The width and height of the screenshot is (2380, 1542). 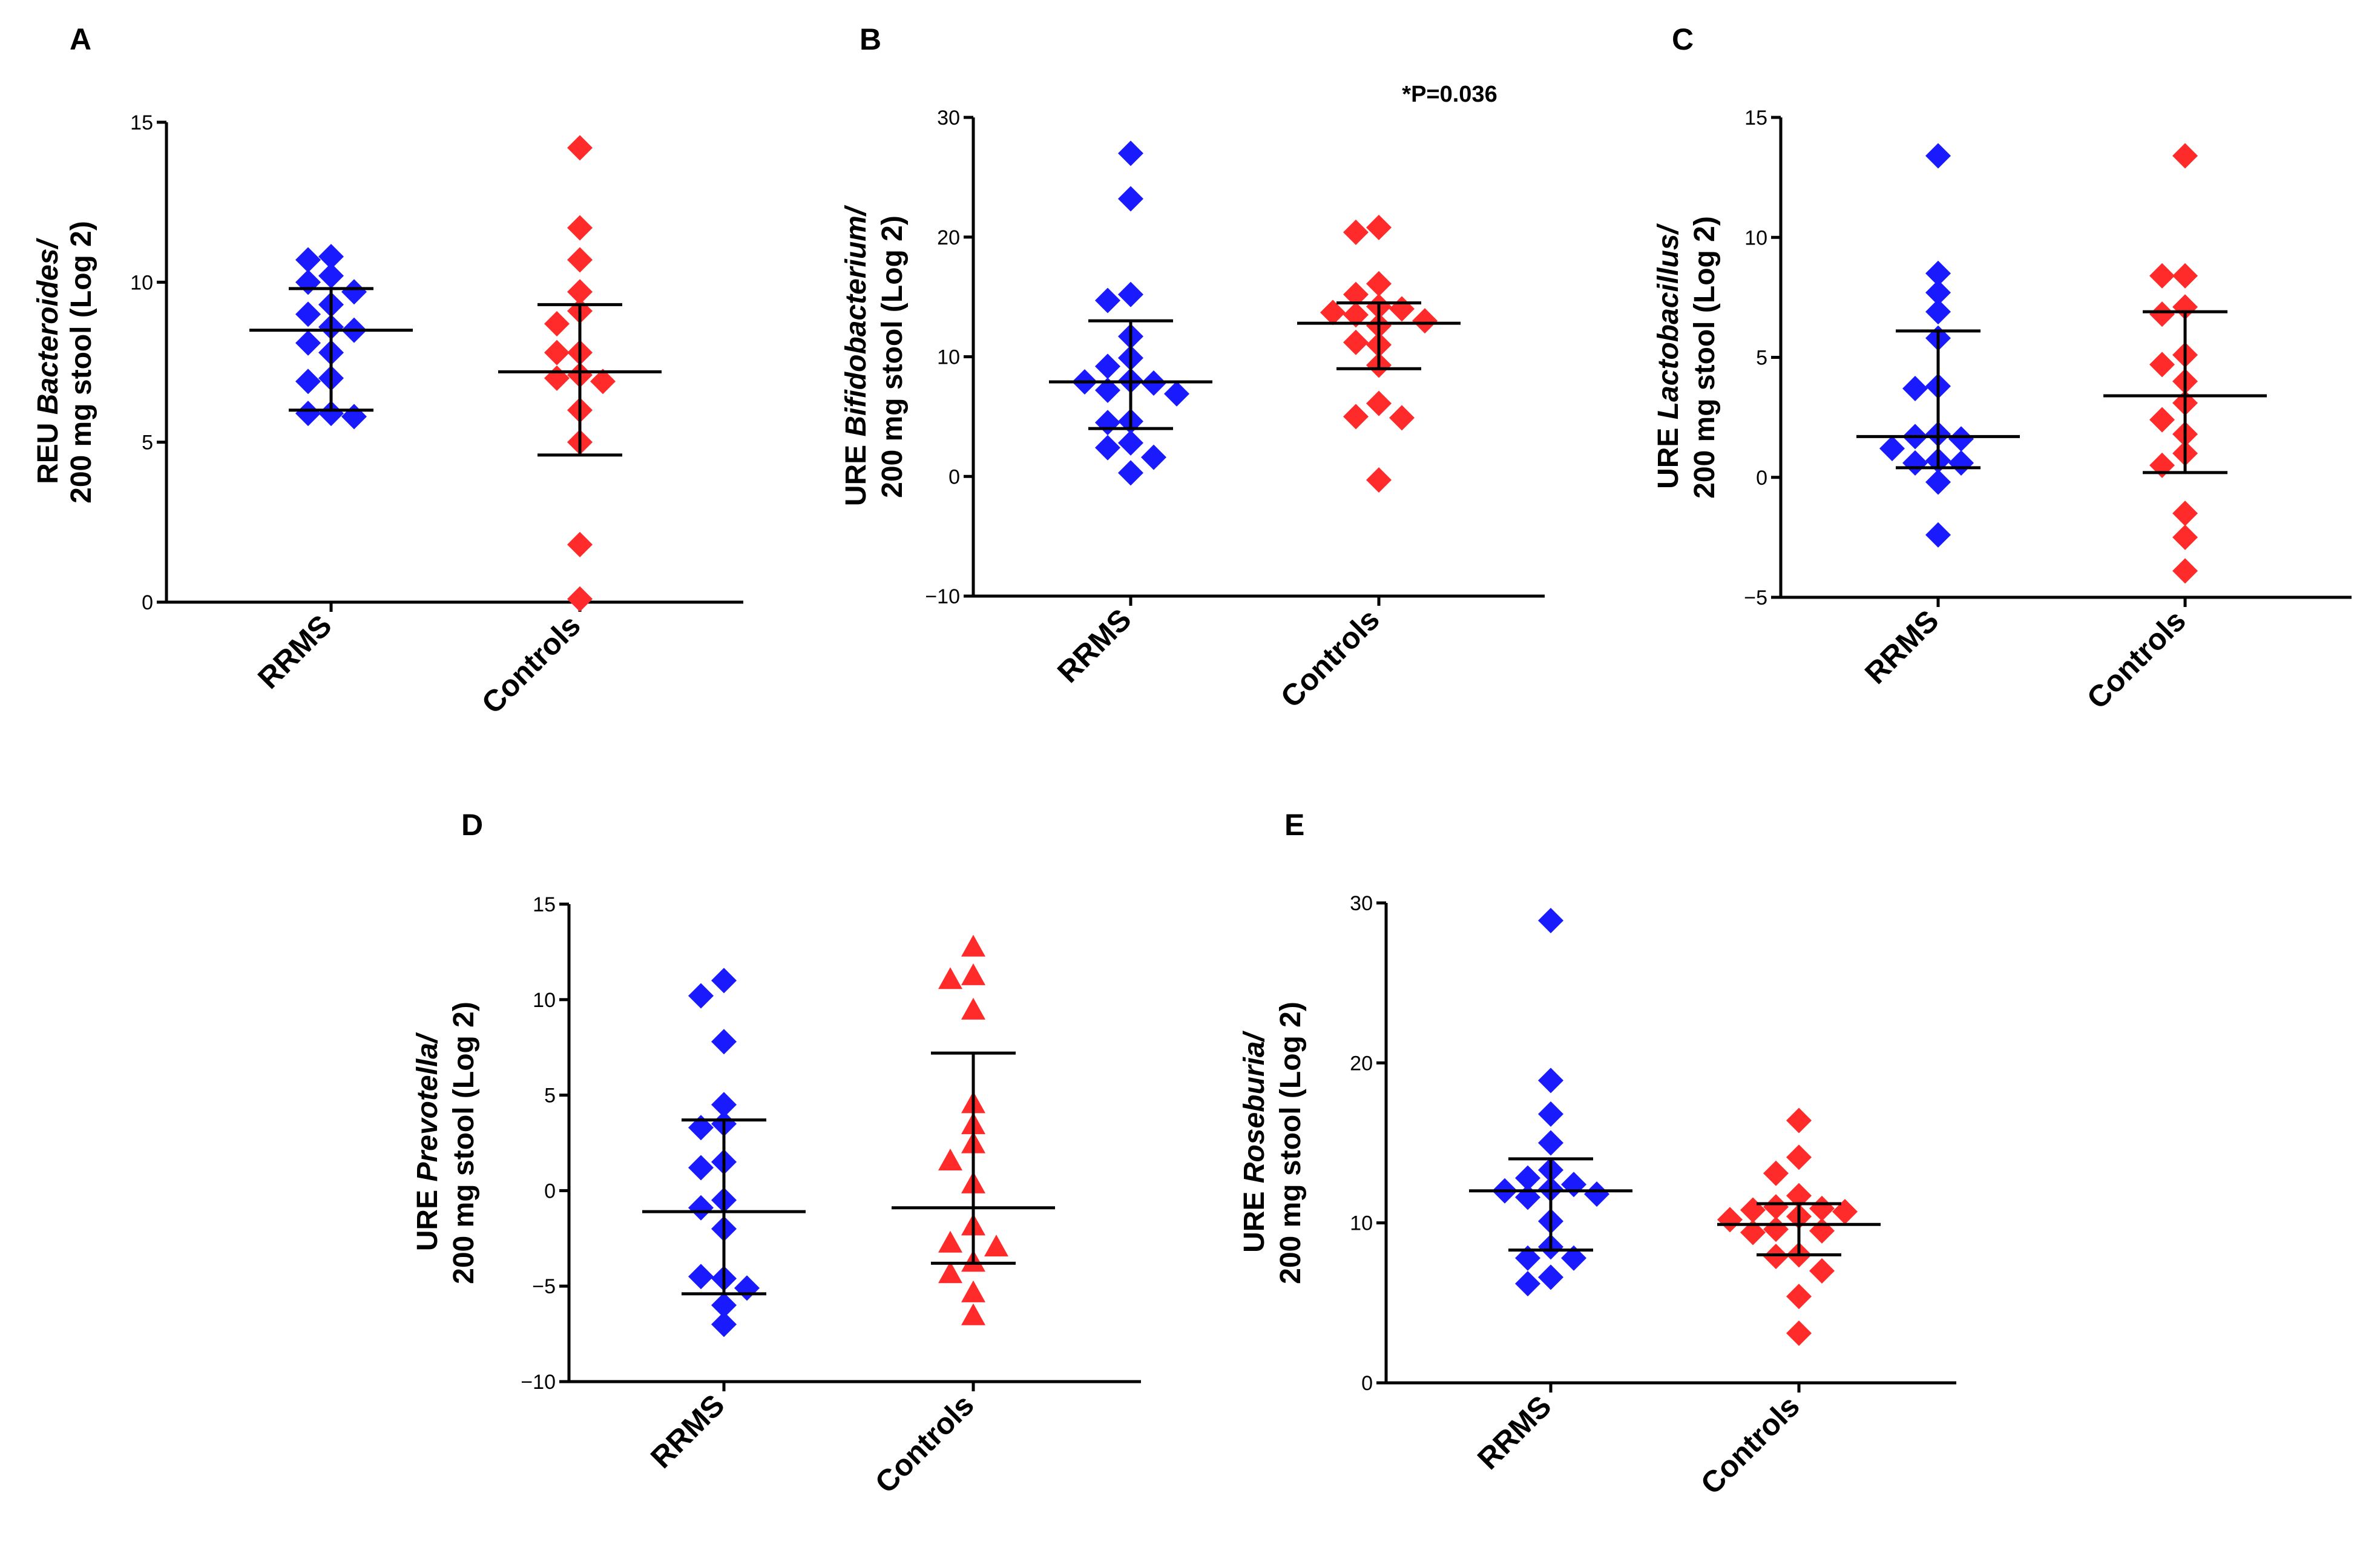 What do you see at coordinates (687, 1431) in the screenshot?
I see `x-category-label: RRMS` at bounding box center [687, 1431].